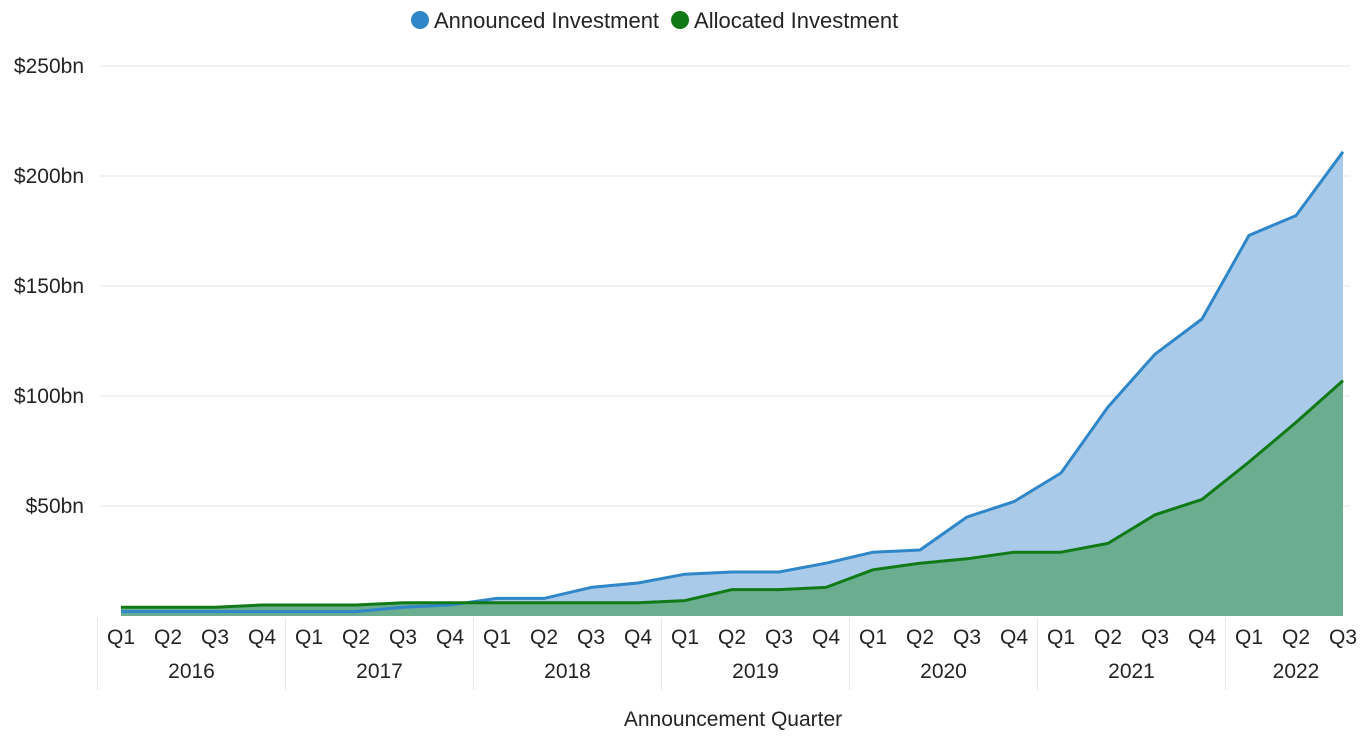  What do you see at coordinates (420, 20) in the screenshot?
I see `legend-marker-announced-investment` at bounding box center [420, 20].